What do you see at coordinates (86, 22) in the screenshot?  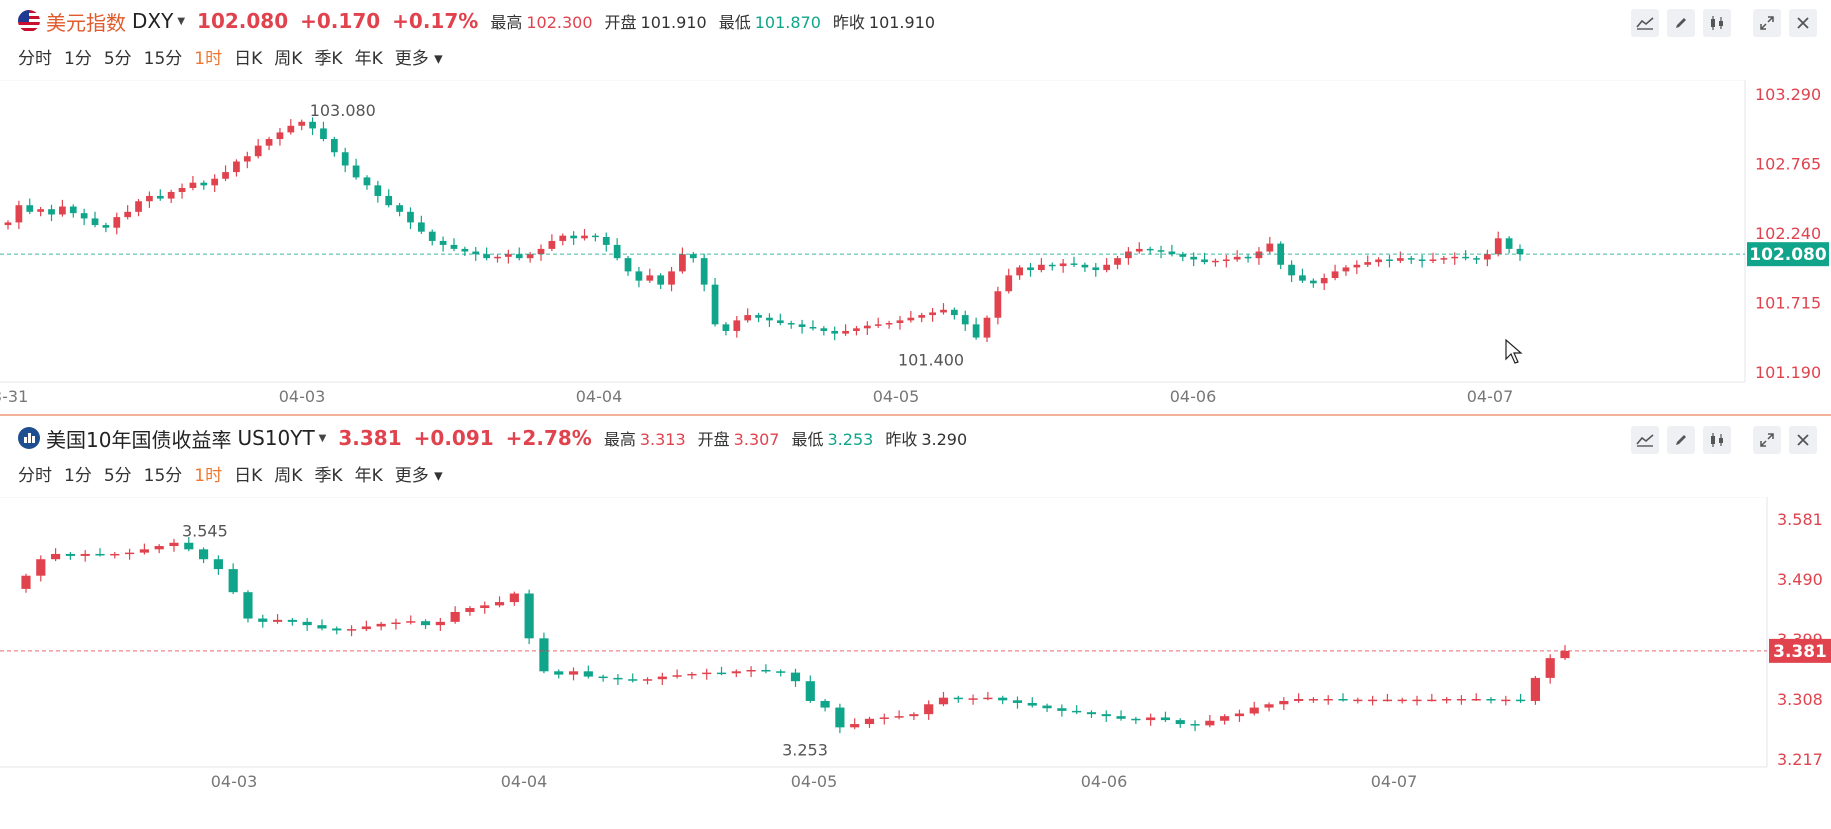 I see `instrument-name: 美元指数` at bounding box center [86, 22].